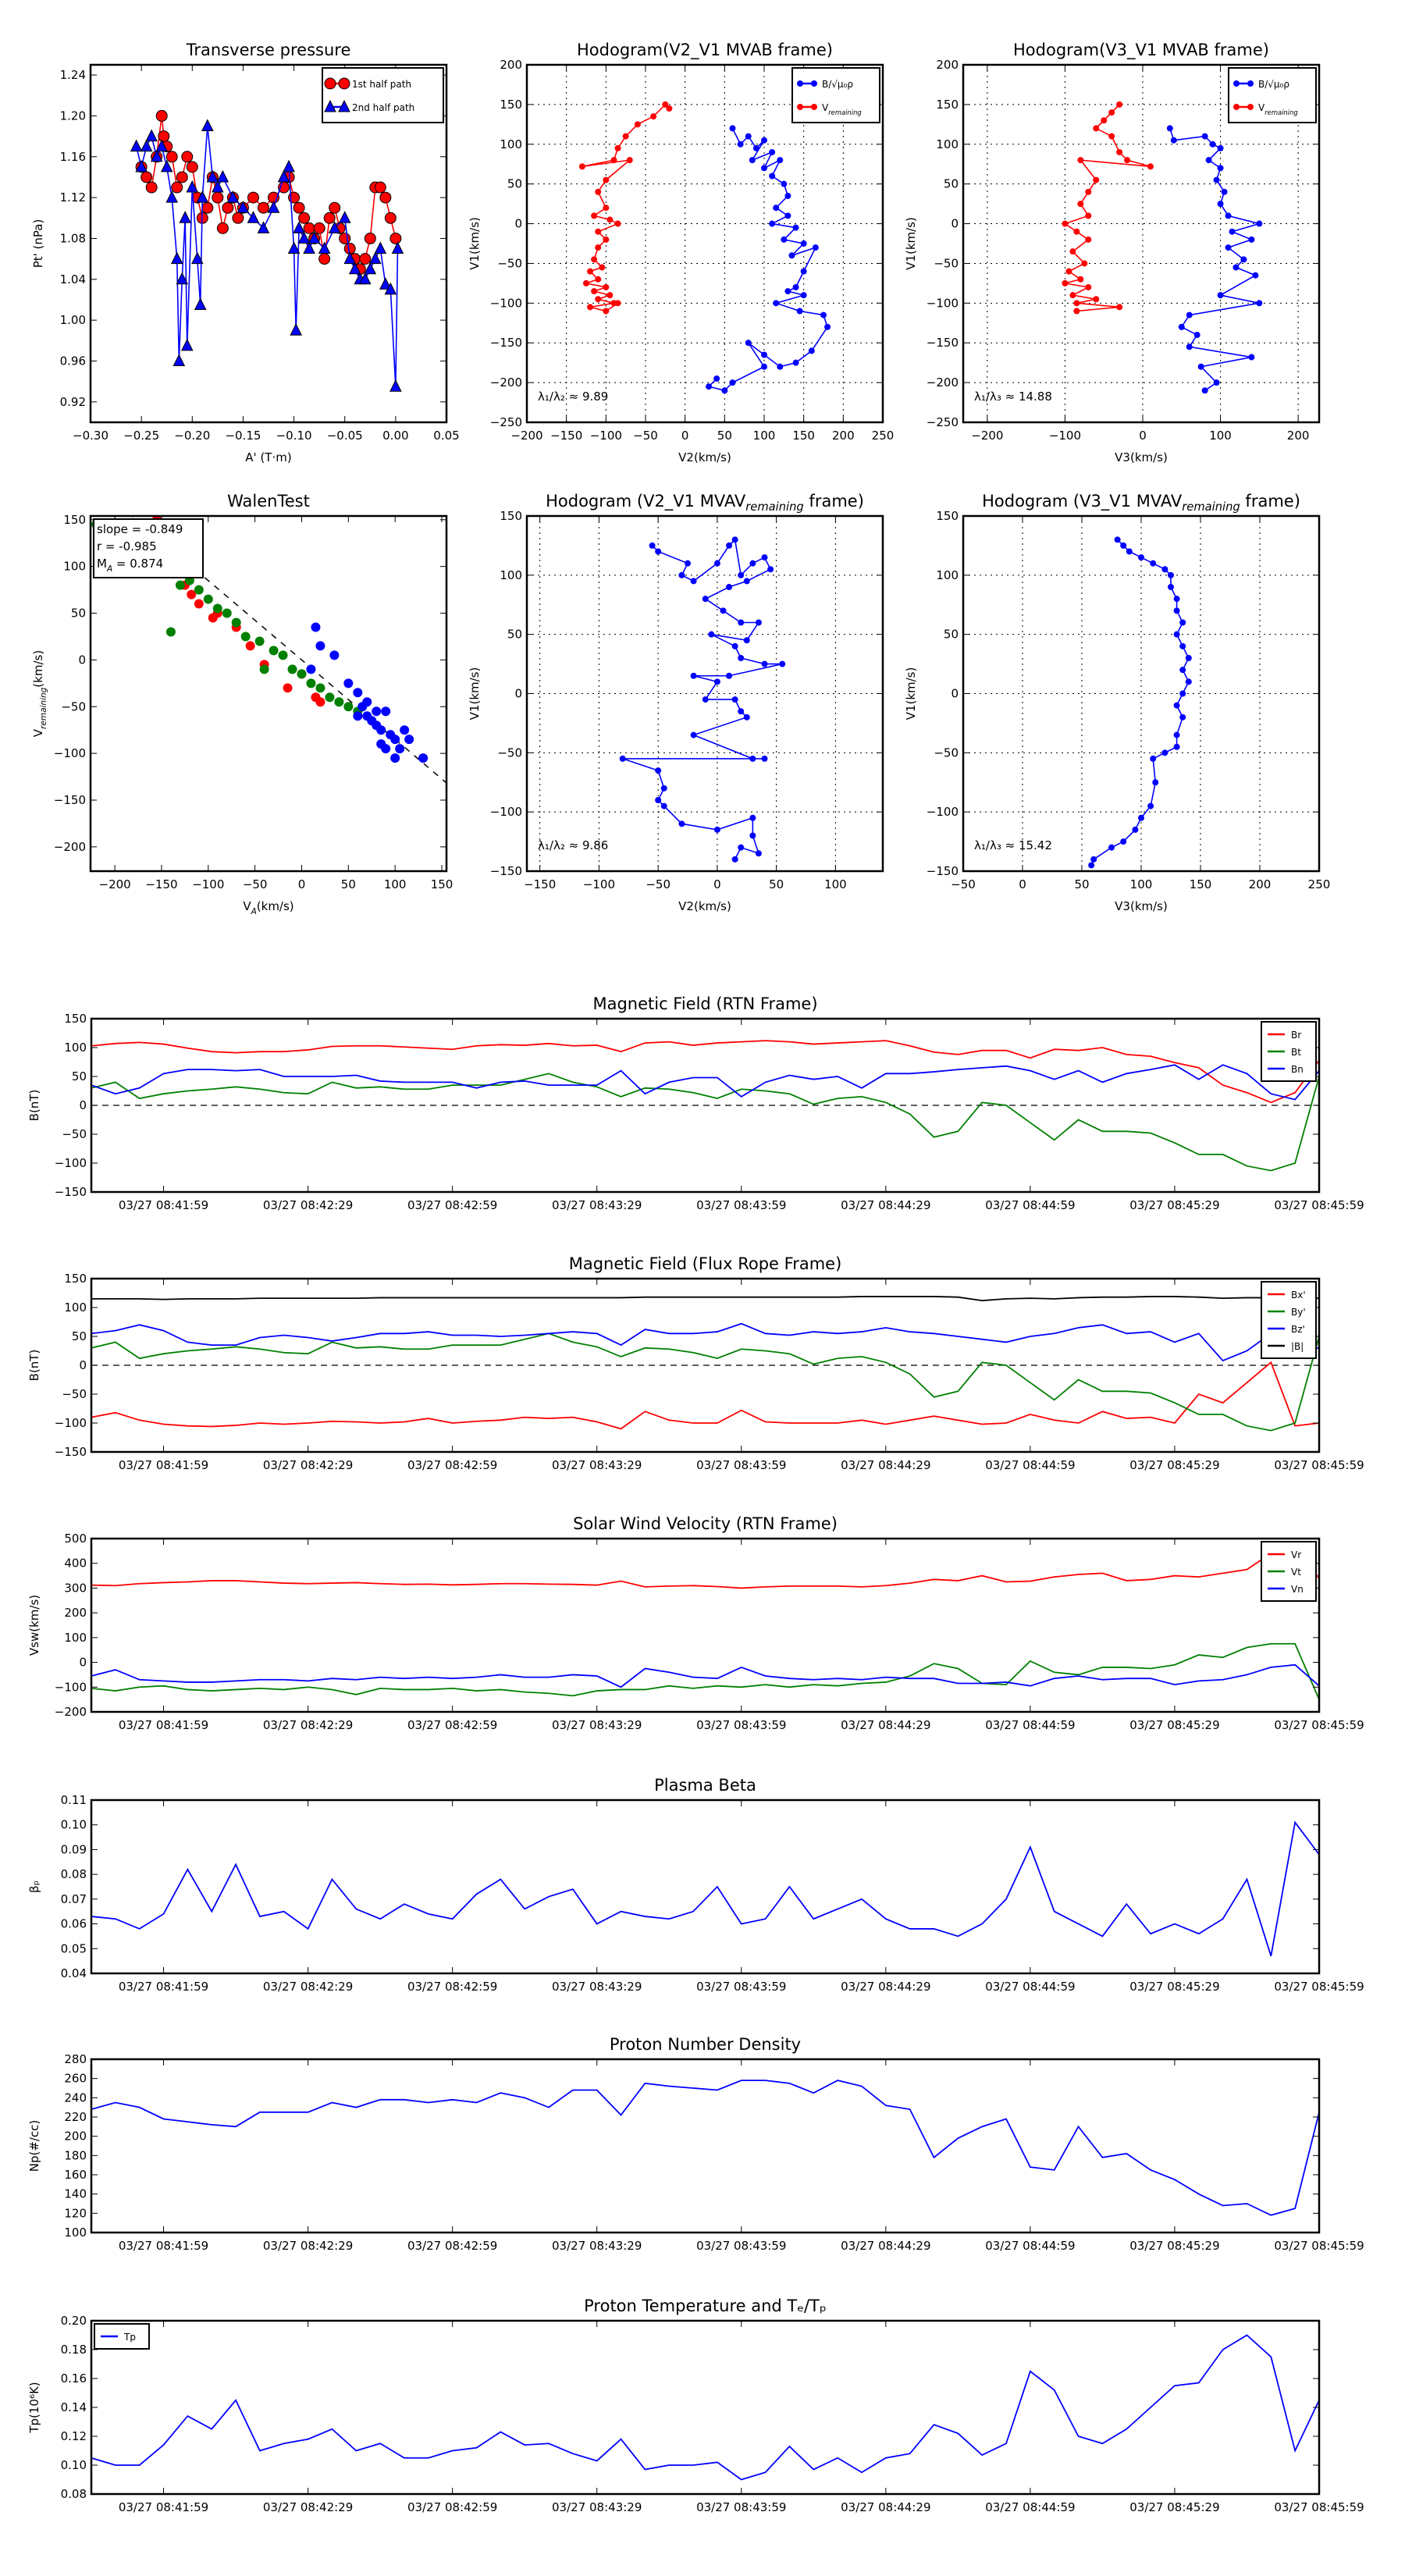 Image resolution: width=1405 pixels, height=2576 pixels. What do you see at coordinates (658, 884) in the screenshot?
I see `x-tick-label: −50` at bounding box center [658, 884].